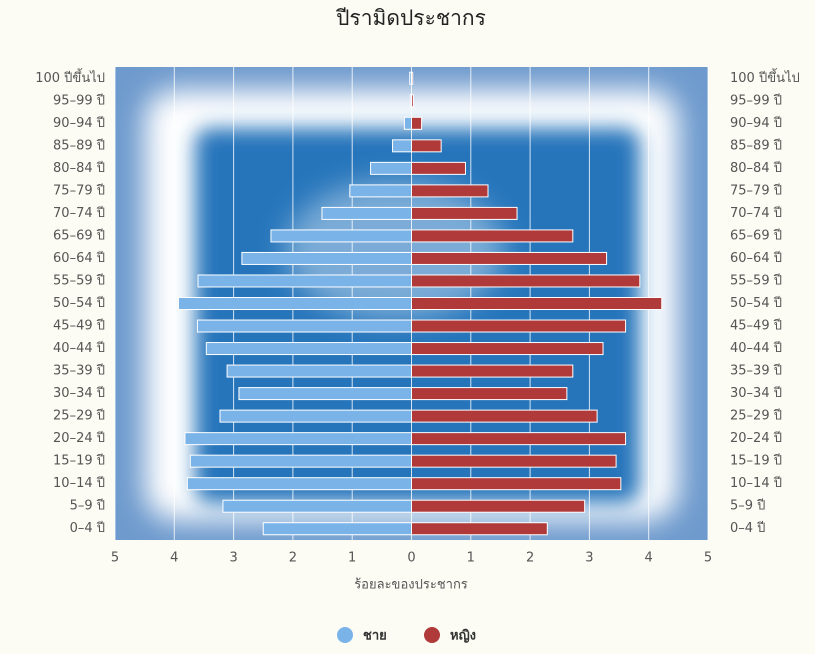 This screenshot has height=654, width=815. What do you see at coordinates (79, 100) in the screenshot?
I see `y-tick-label-left: 95–99 ปี` at bounding box center [79, 100].